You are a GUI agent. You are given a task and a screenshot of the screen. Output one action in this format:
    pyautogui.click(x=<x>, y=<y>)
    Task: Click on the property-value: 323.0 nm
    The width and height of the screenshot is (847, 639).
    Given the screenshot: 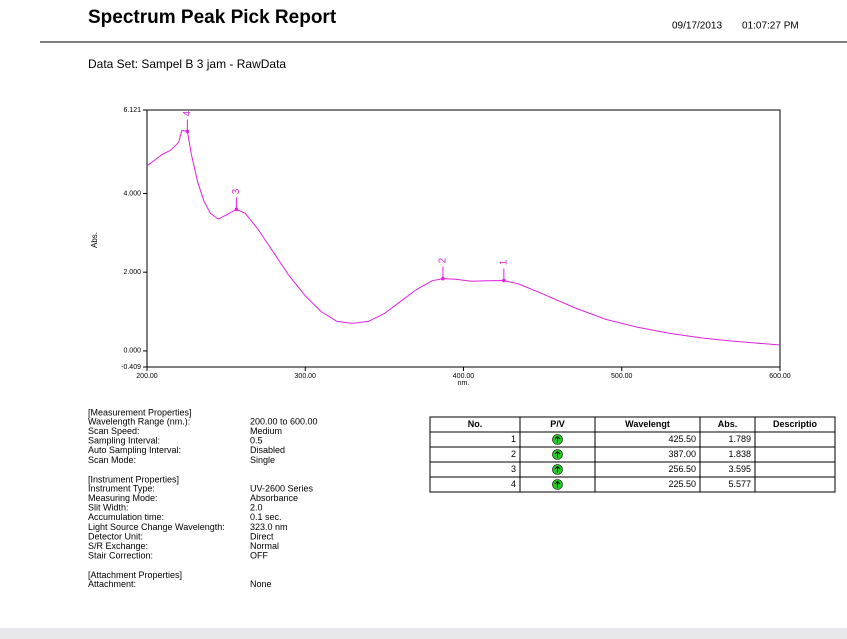 What is the action you would take?
    pyautogui.click(x=269, y=527)
    